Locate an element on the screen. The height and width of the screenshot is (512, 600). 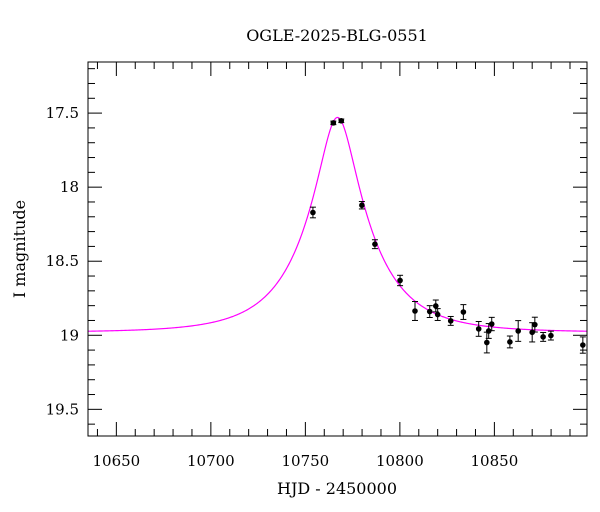
x-tick-label: 10700 is located at coordinates (211, 461).